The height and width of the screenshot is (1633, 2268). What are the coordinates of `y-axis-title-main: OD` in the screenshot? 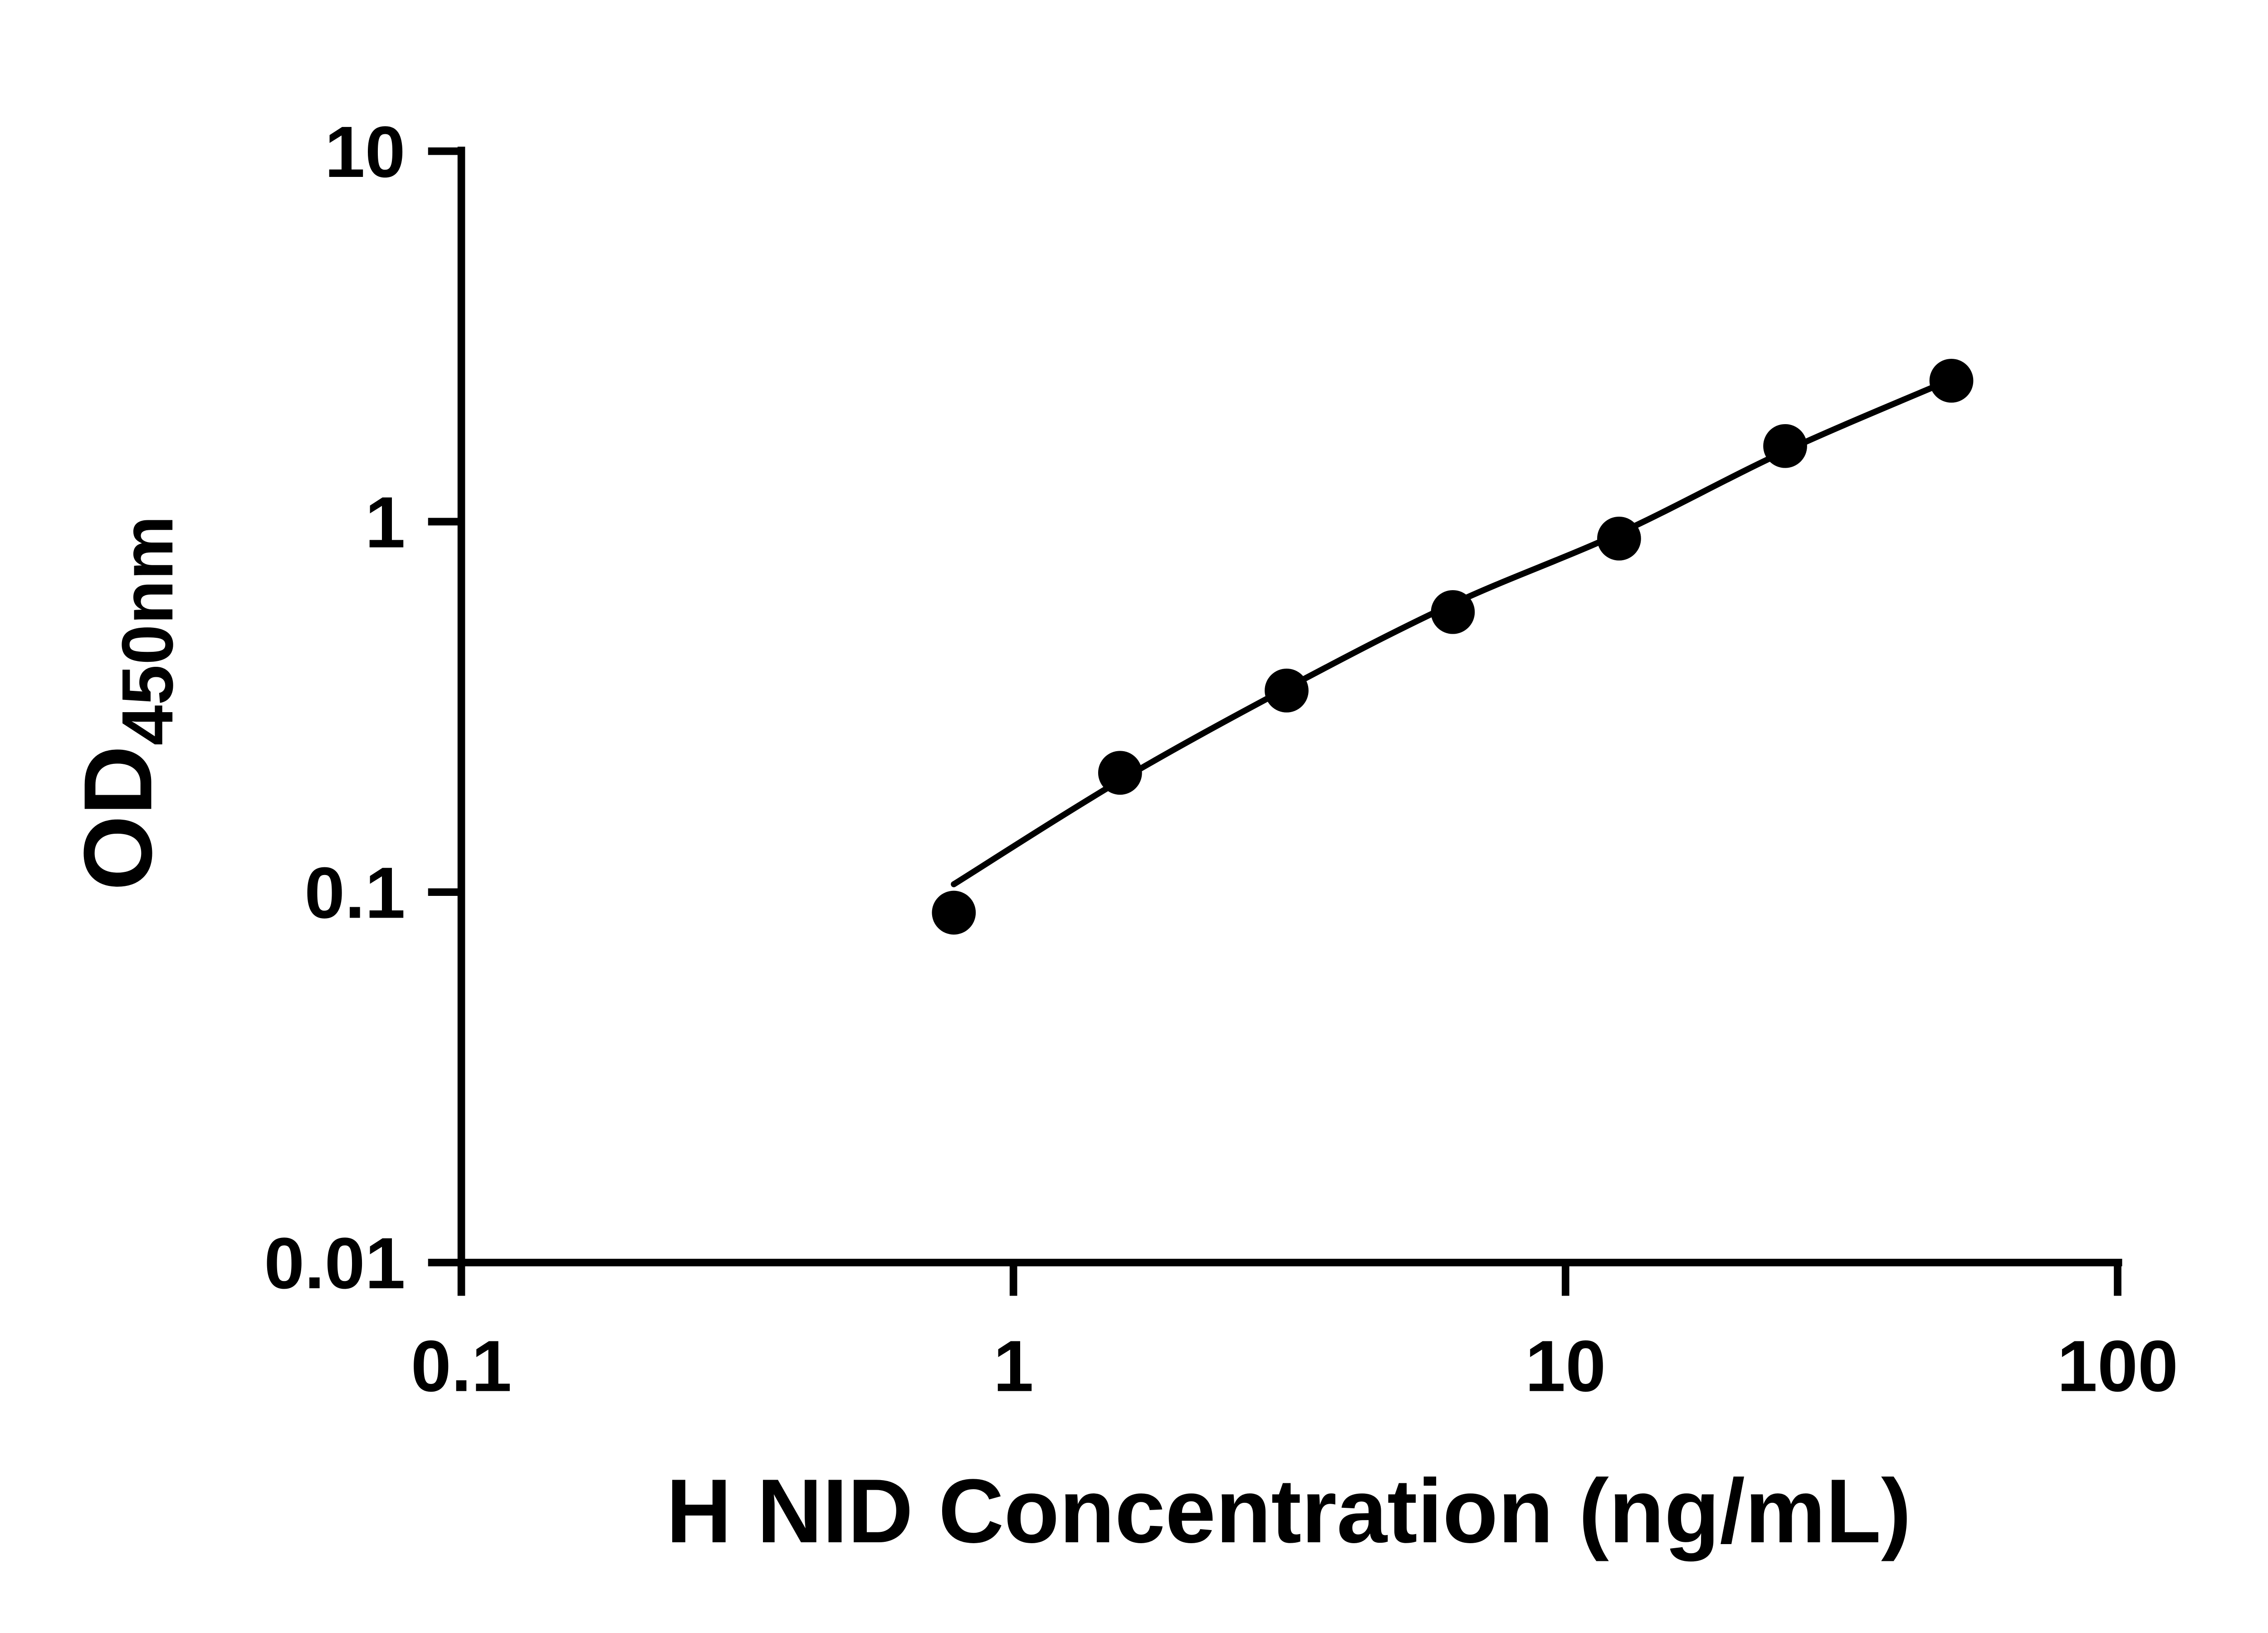 It's located at (118, 817).